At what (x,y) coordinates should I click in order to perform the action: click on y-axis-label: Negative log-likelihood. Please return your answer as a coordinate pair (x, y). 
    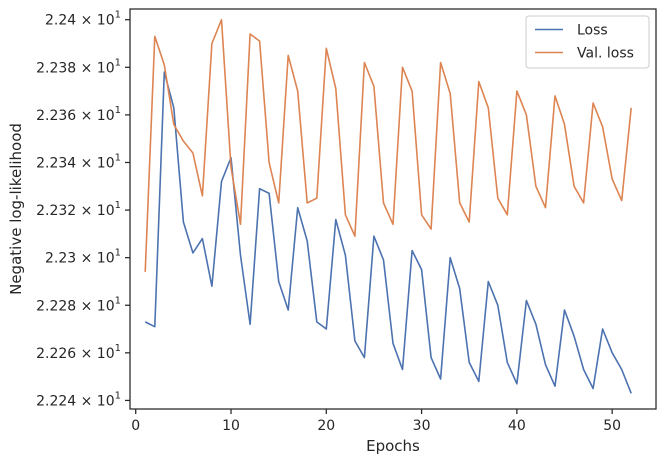
    Looking at the image, I should click on (16, 209).